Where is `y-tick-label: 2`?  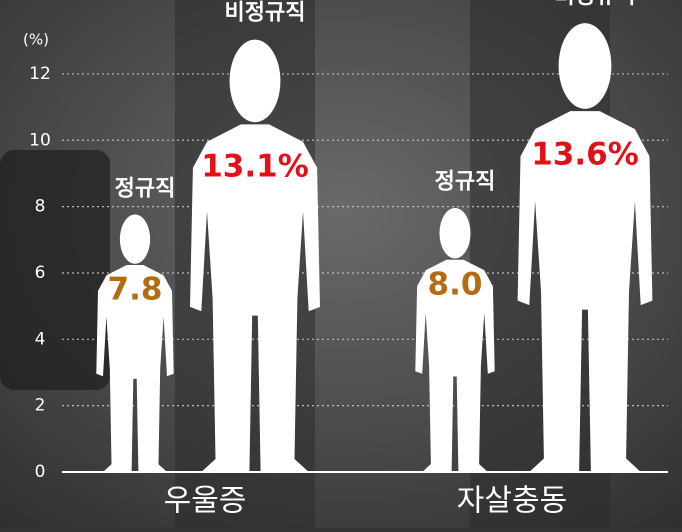
y-tick-label: 2 is located at coordinates (40, 406).